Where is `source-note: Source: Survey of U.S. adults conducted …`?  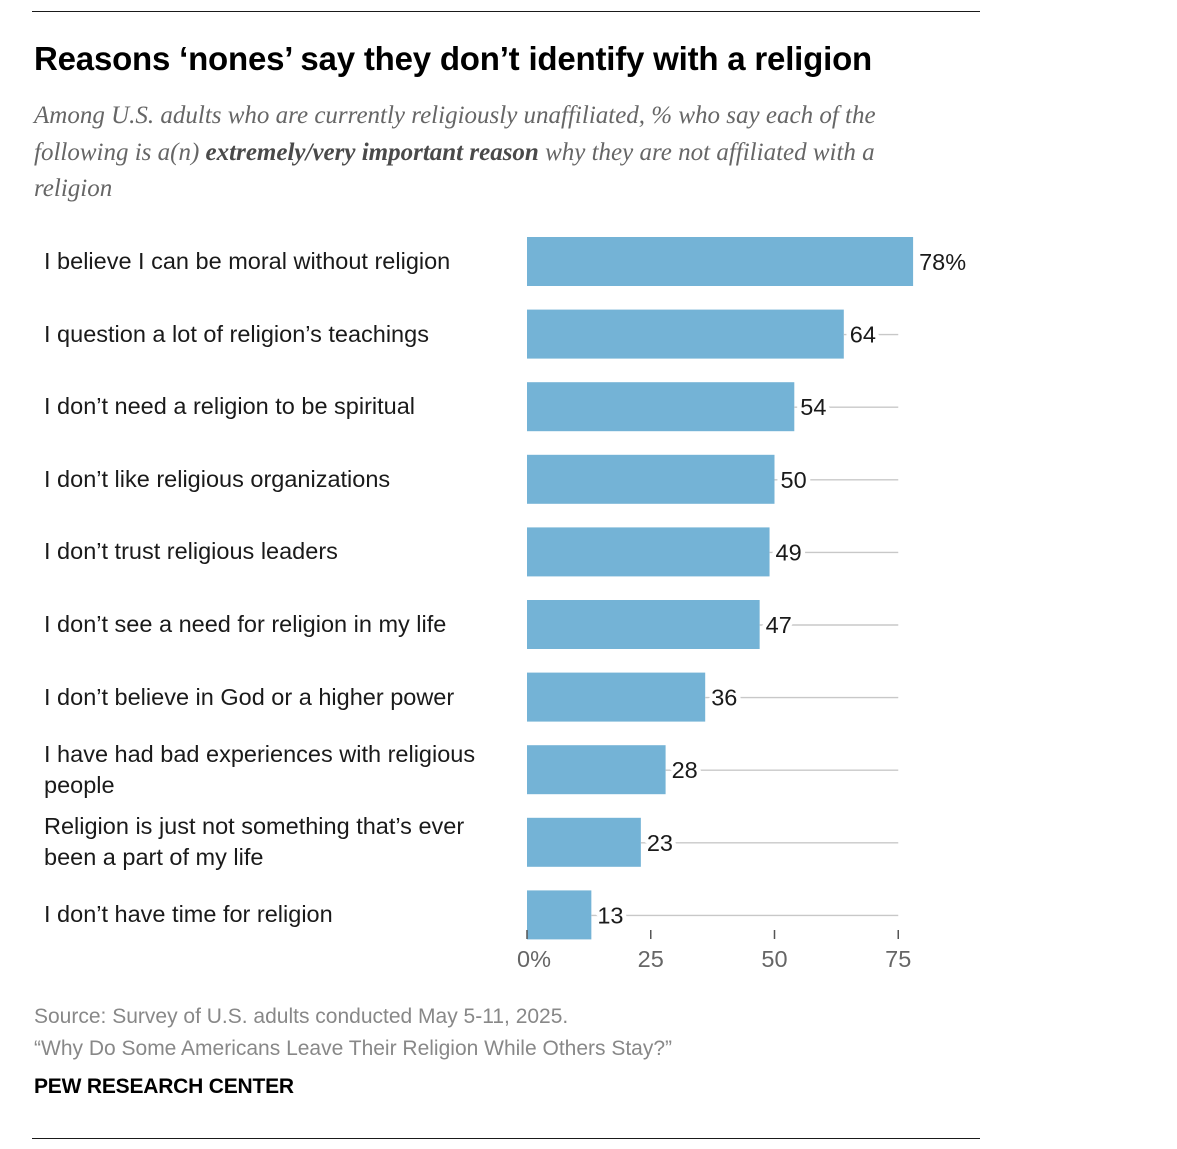
source-note: Source: Survey of U.S. adults conducted … is located at coordinates (353, 1033).